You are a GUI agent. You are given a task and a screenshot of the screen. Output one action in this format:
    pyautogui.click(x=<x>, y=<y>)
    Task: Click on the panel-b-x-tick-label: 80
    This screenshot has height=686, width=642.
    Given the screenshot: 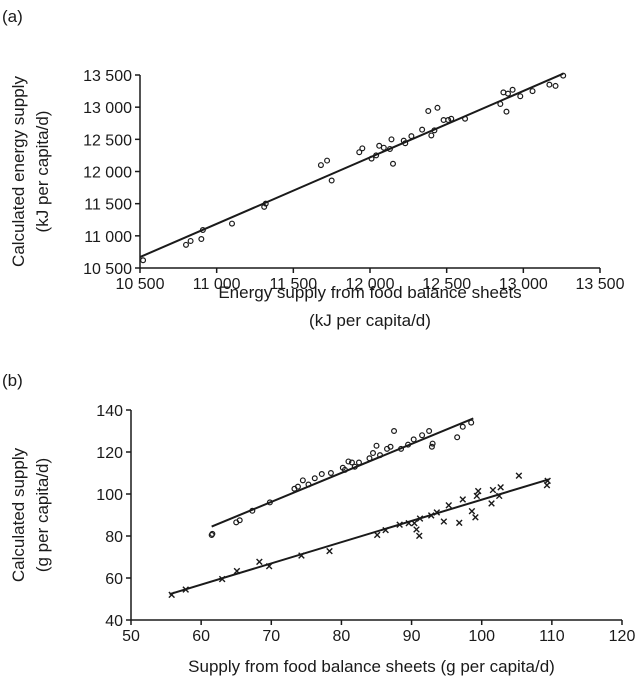 What is the action you would take?
    pyautogui.click(x=342, y=636)
    